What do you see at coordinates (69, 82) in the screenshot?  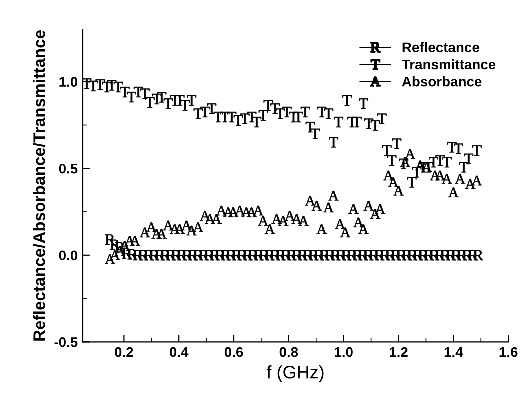 I see `y-tick-label: 1.0` at bounding box center [69, 82].